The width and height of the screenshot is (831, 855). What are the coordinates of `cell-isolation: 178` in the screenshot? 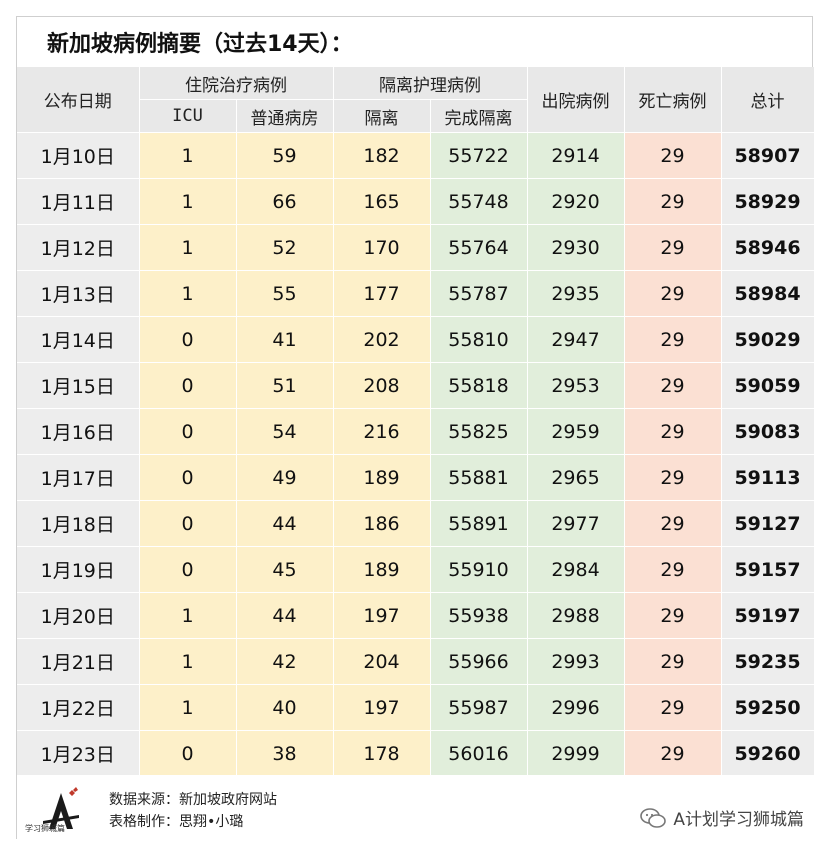 It's located at (382, 753).